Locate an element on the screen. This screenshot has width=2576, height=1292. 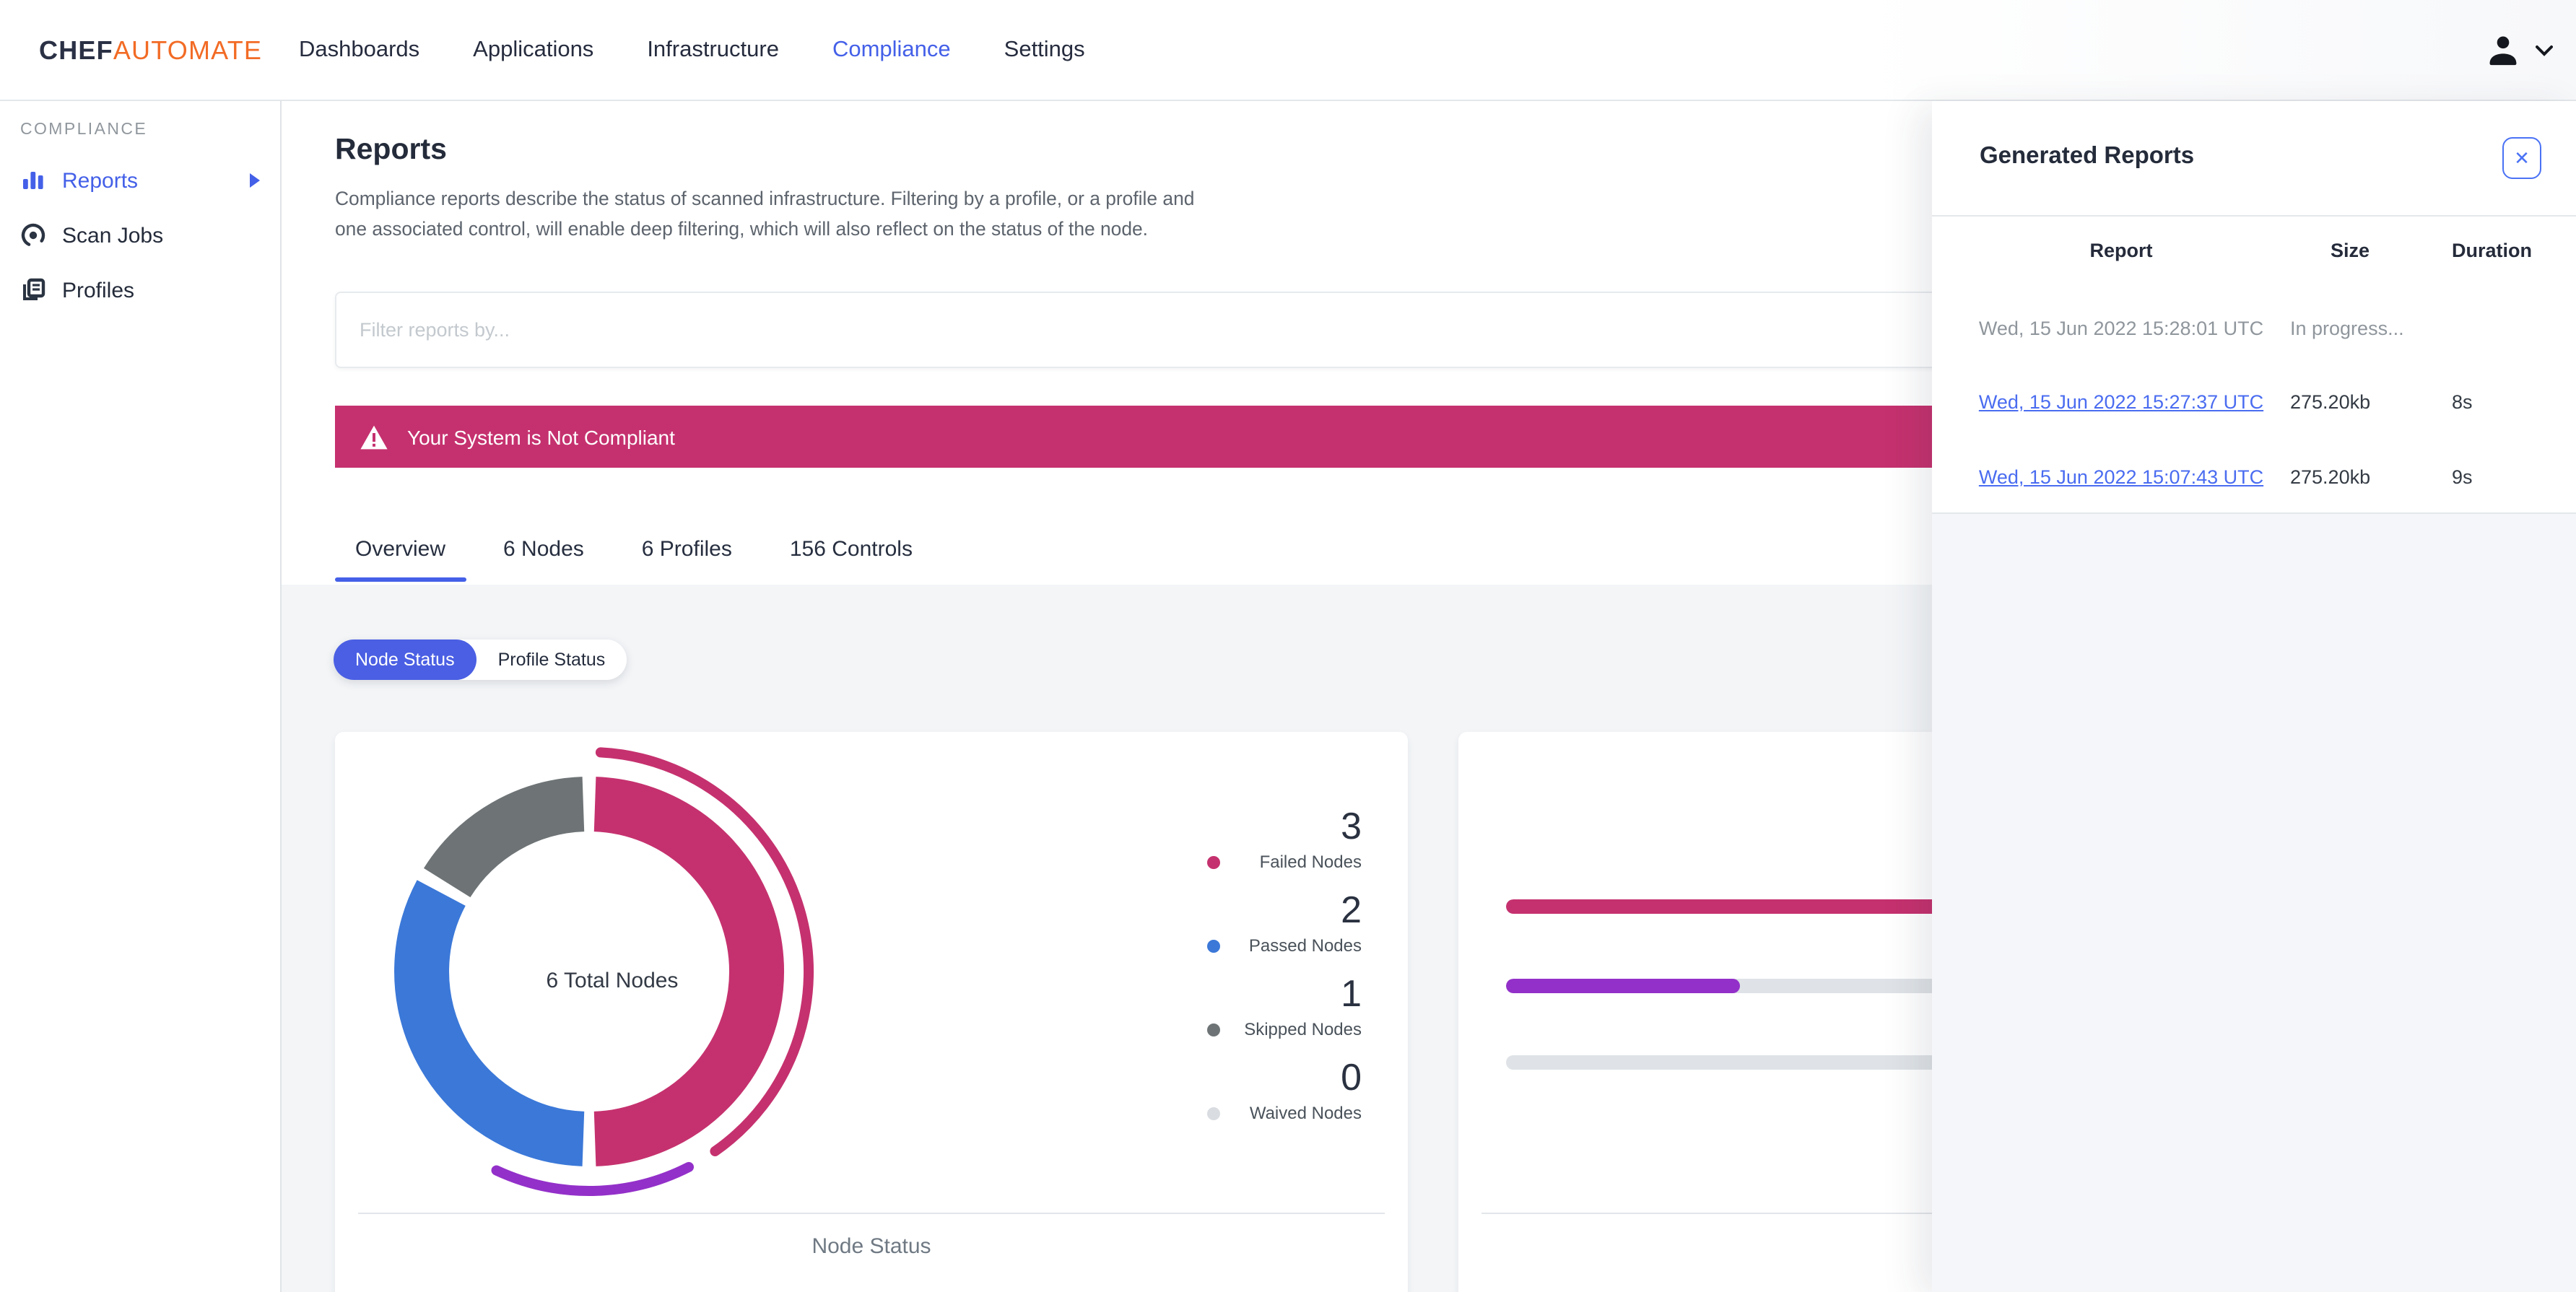
column-header-report: Report is located at coordinates (2121, 251).